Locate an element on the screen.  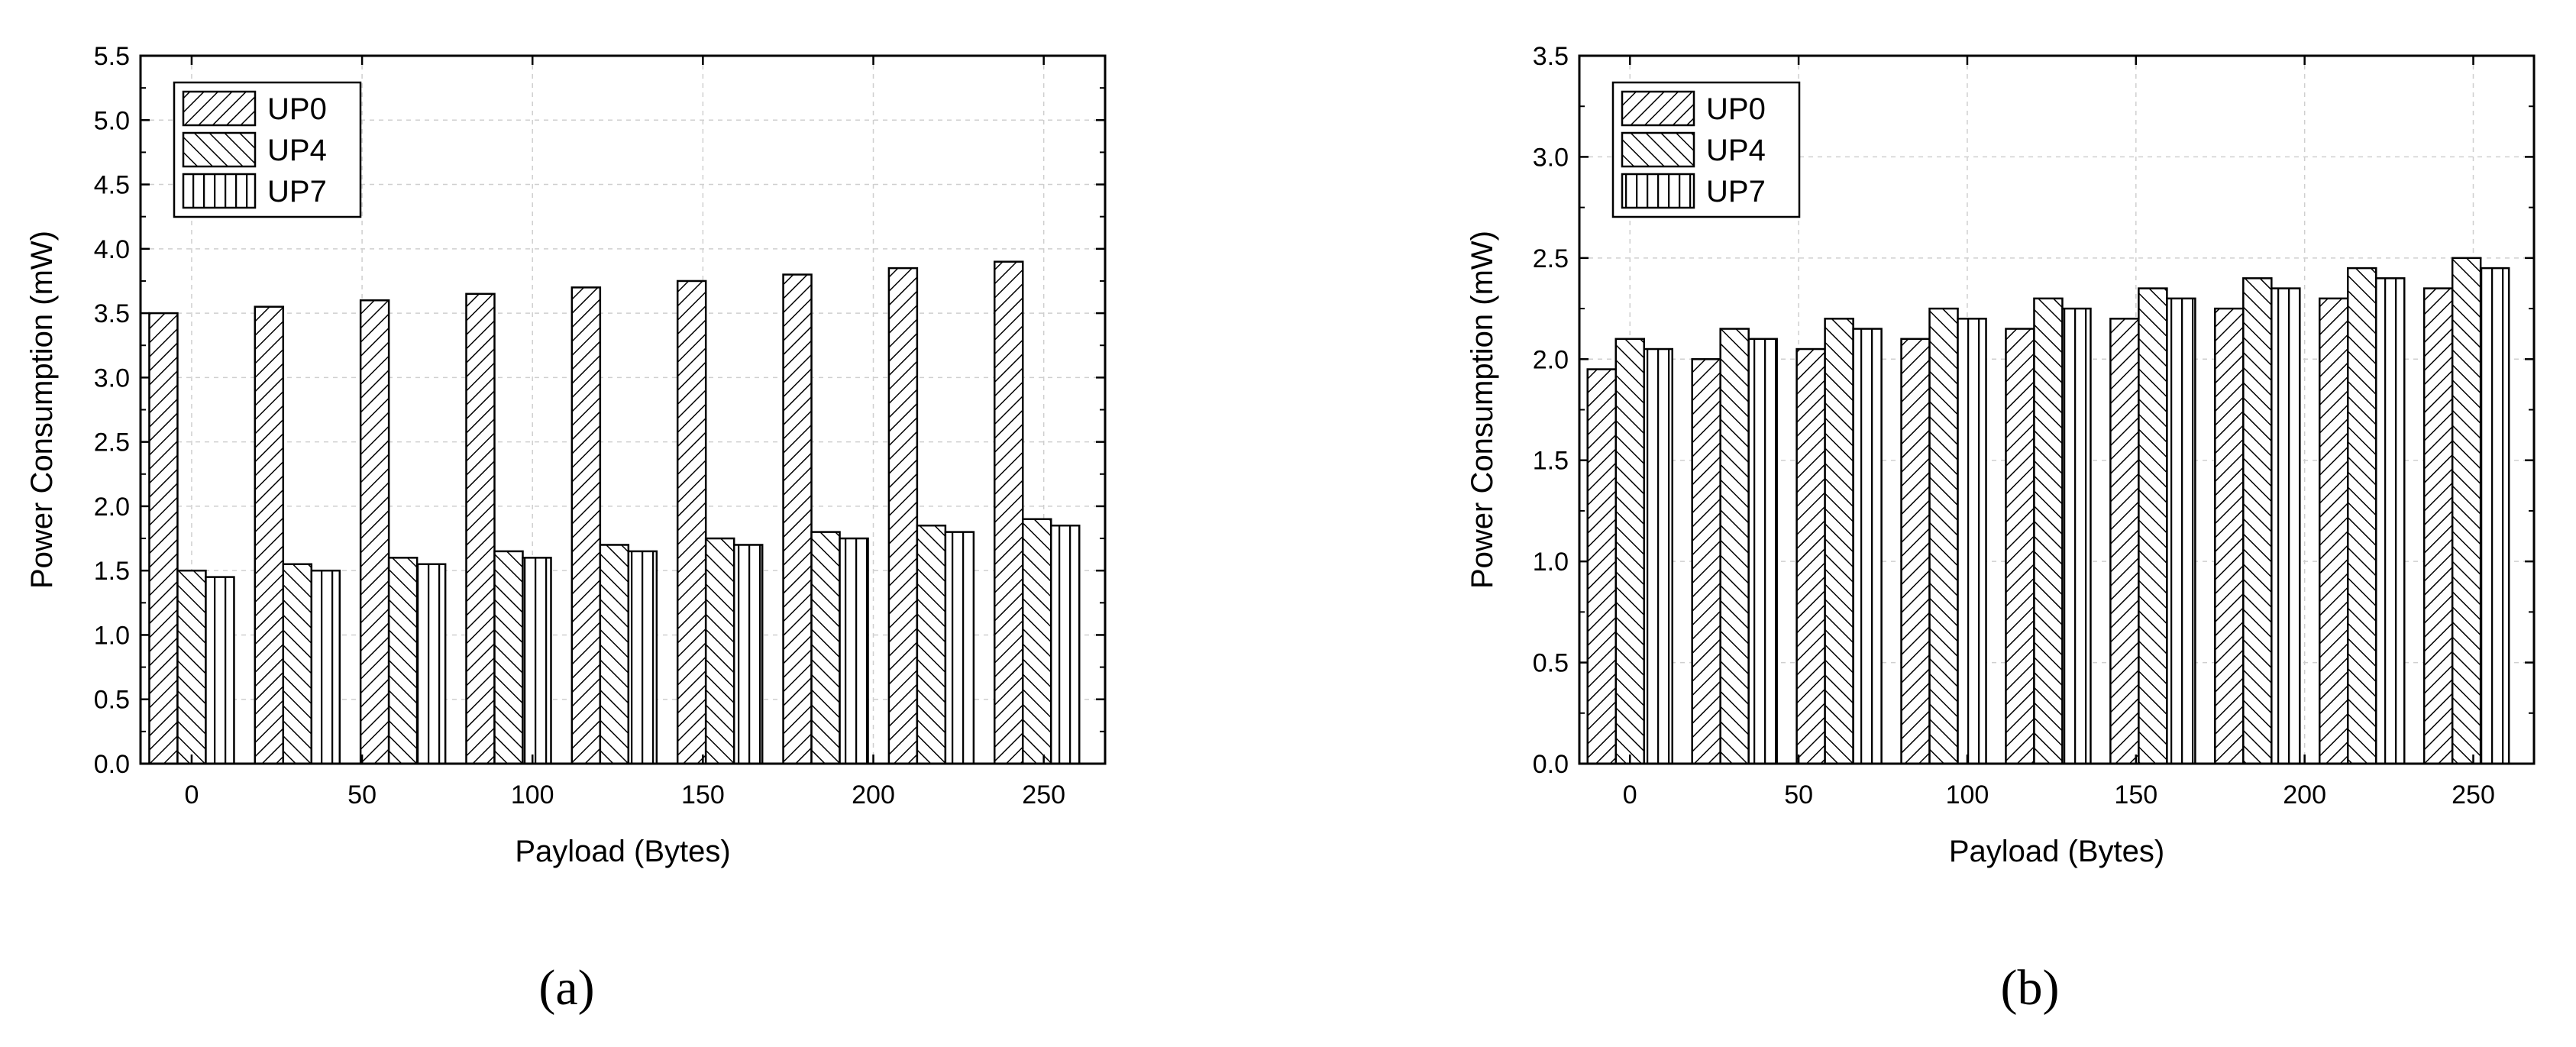
legend-swatch-up7 is located at coordinates (1658, 191).